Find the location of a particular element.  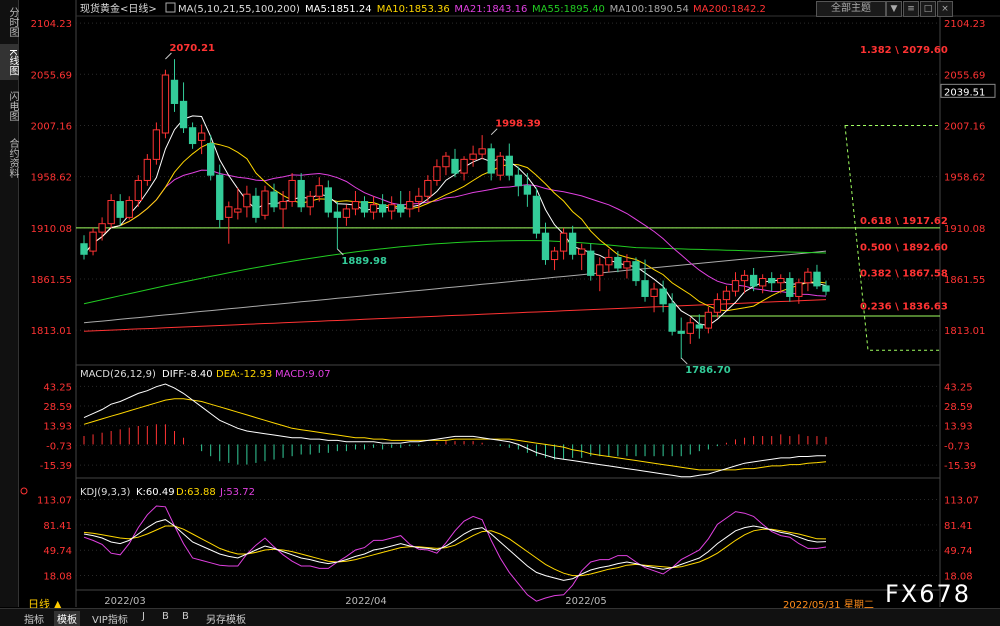

macd-title: MACD(26,12,9) is located at coordinates (118, 374).